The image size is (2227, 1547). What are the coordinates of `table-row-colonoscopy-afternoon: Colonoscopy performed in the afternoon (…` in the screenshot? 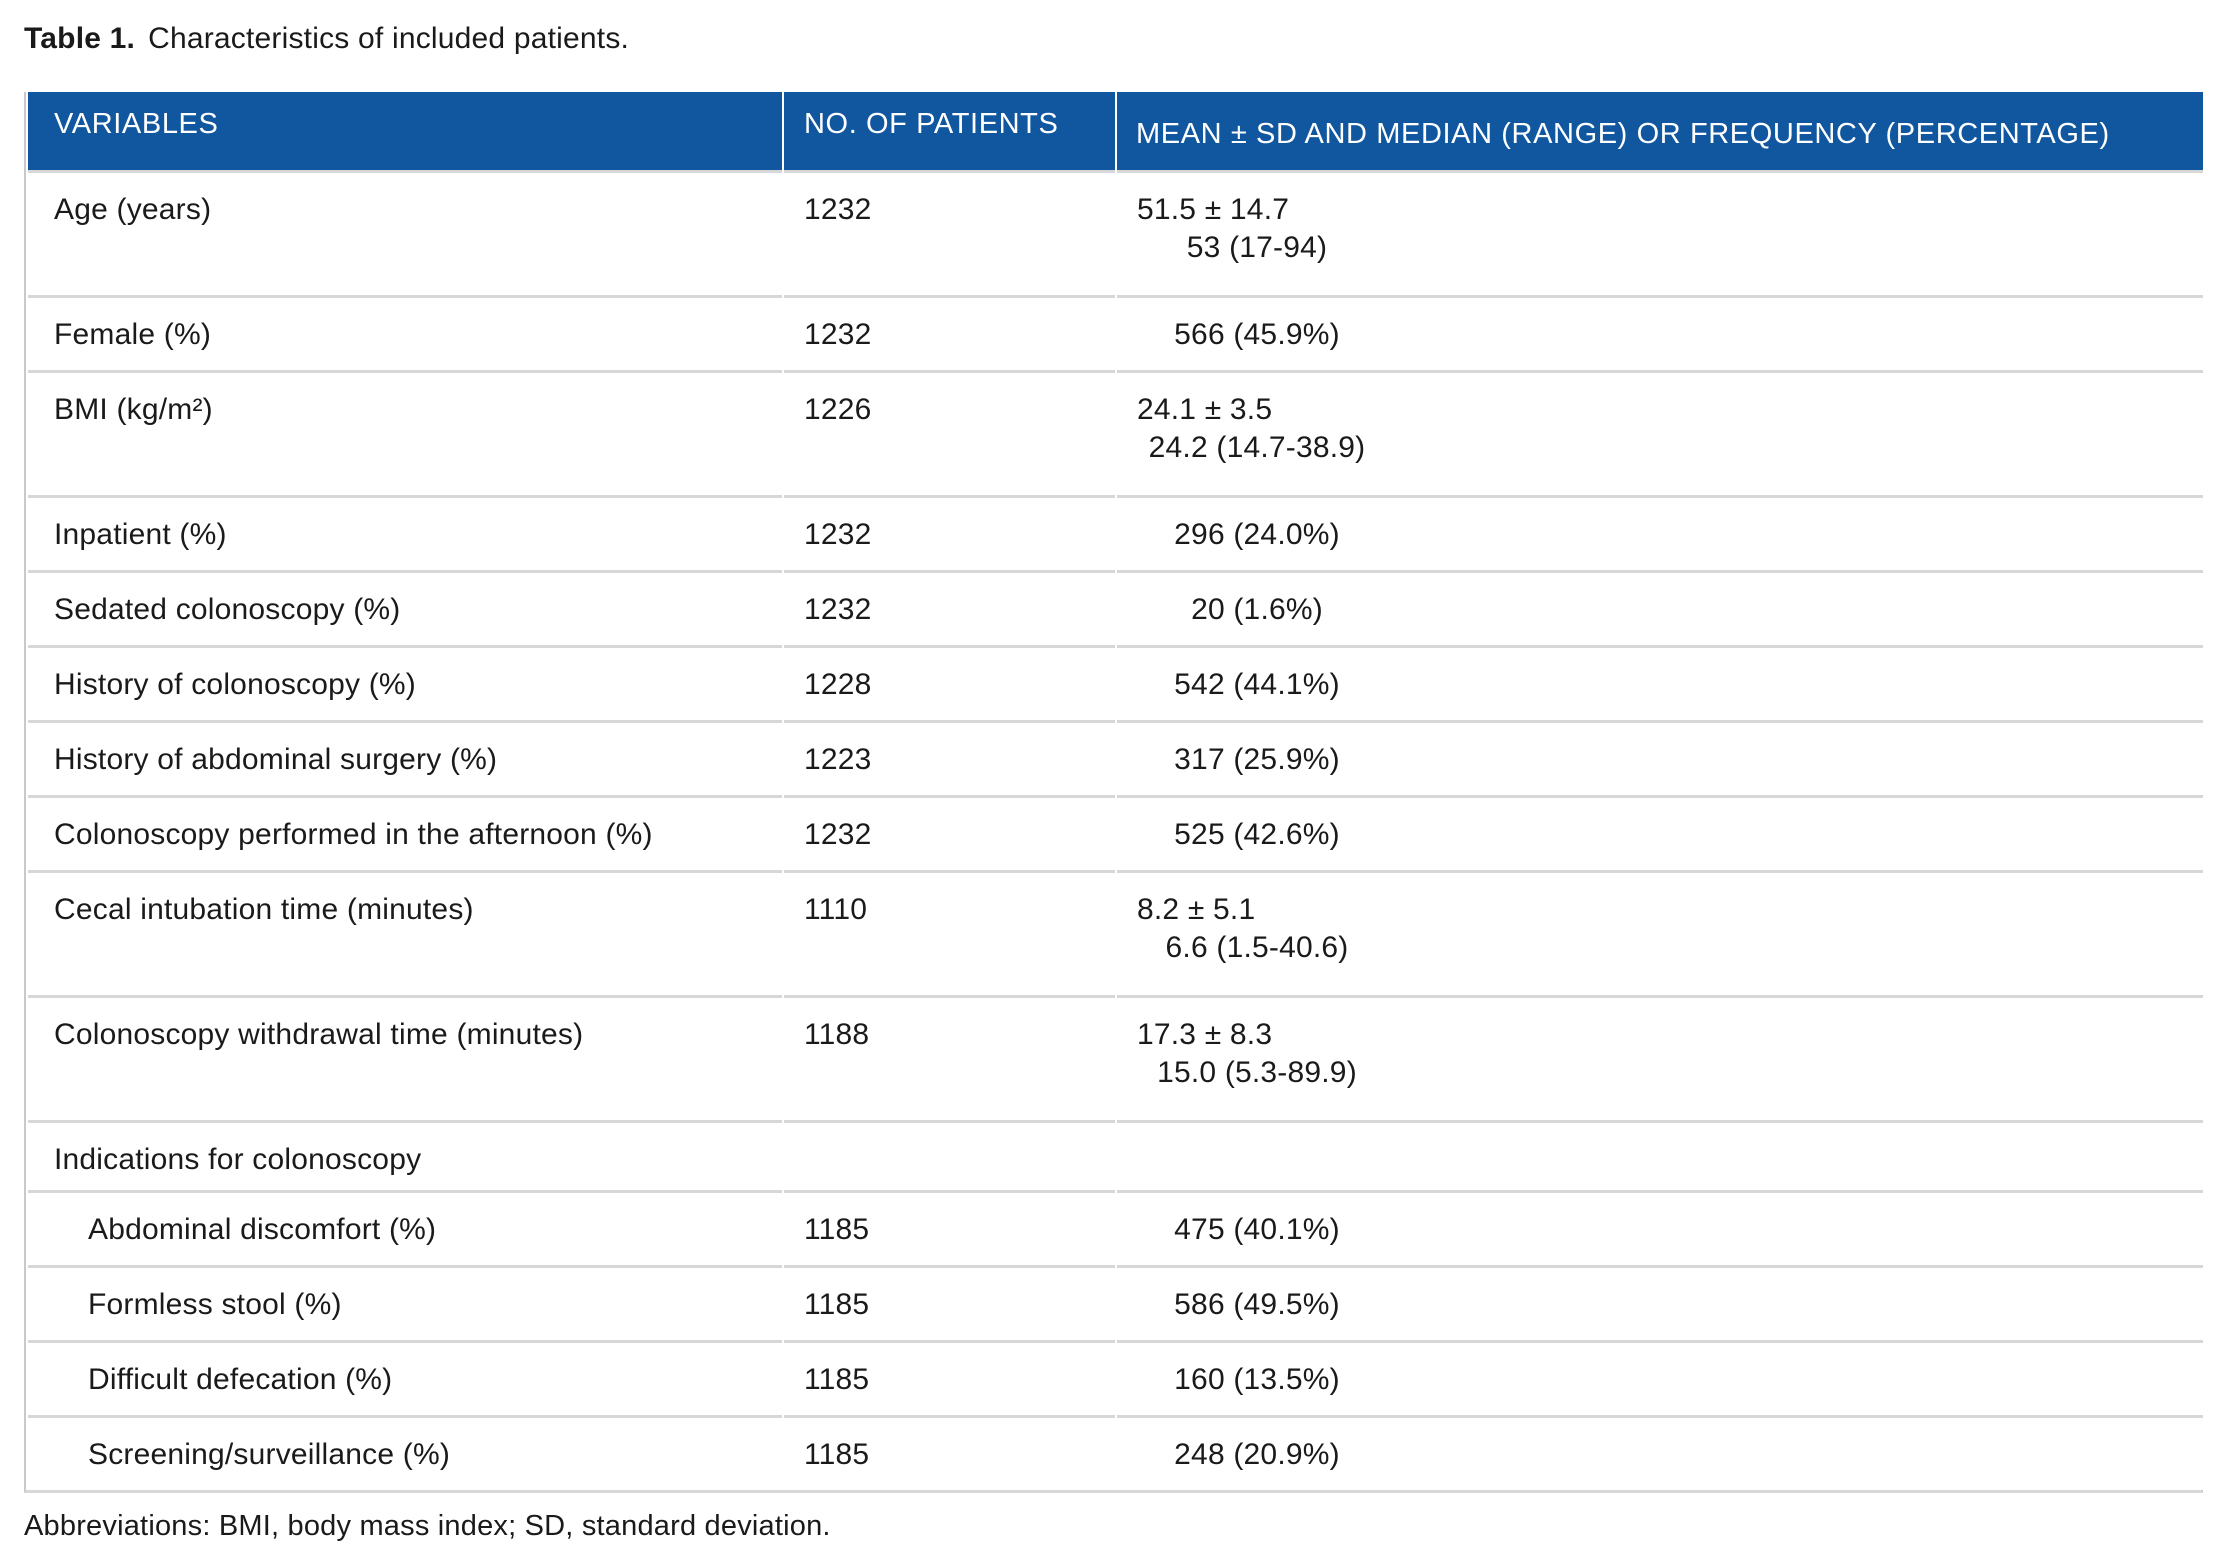 It's located at (1115, 832).